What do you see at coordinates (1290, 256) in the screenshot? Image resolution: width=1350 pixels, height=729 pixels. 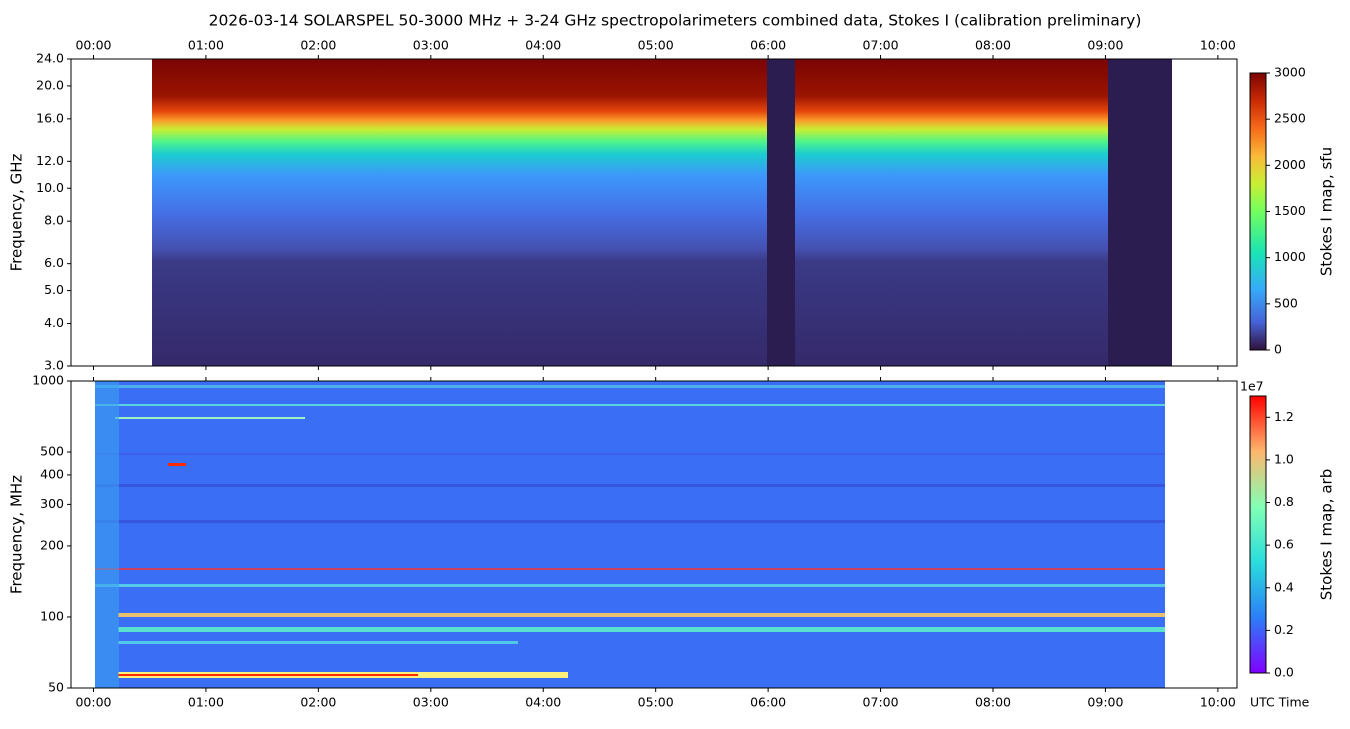 I see `colorbar-tick-label: 1000` at bounding box center [1290, 256].